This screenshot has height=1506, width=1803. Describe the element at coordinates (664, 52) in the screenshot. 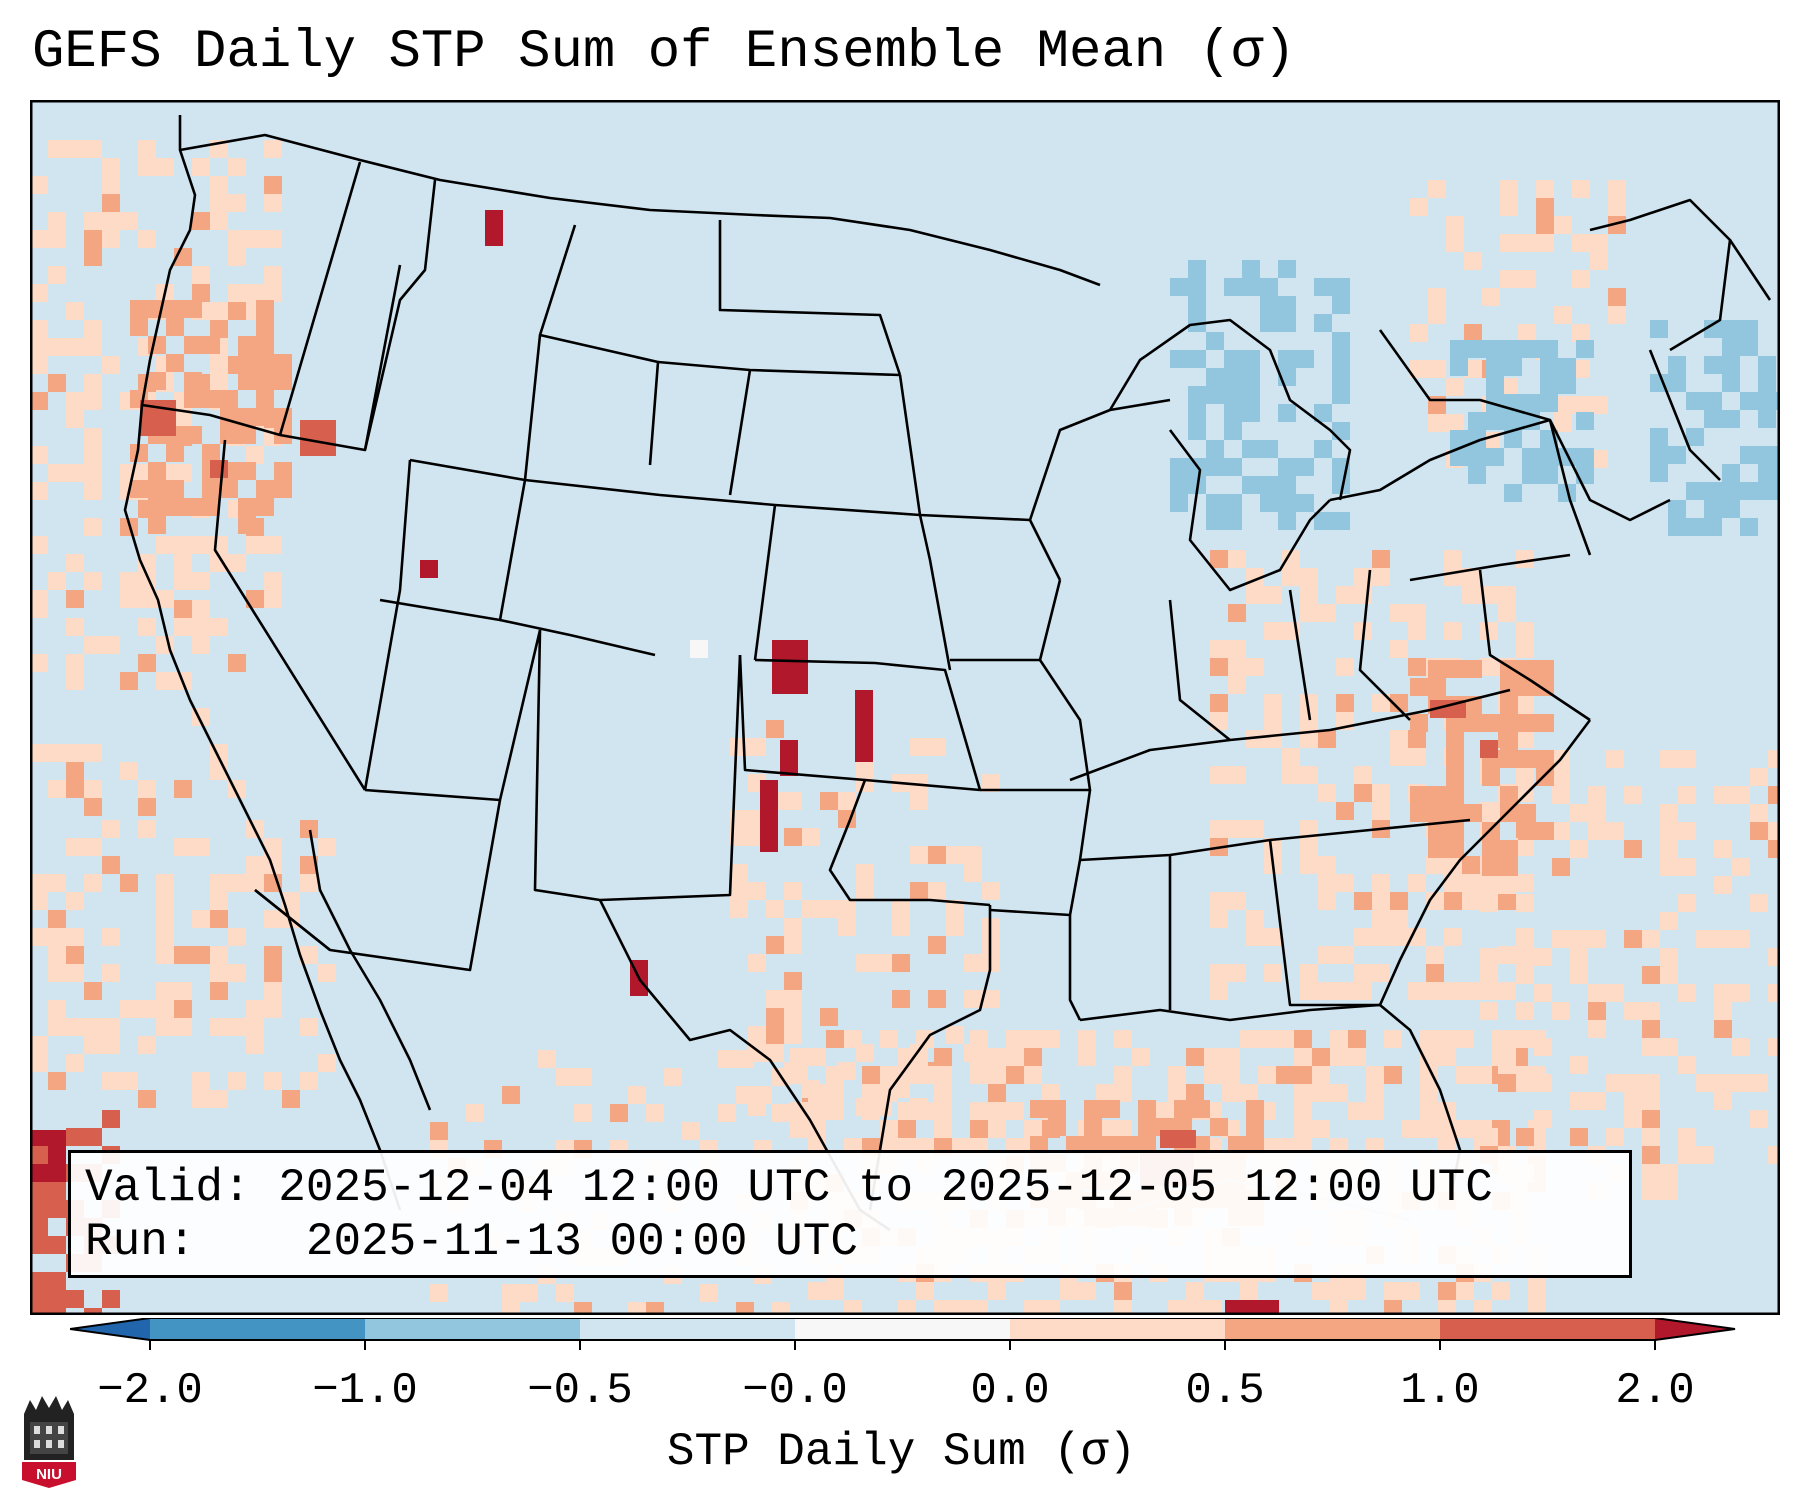

I see `map-title: GEFS Daily STP Sum of Ensemble Mean (σ)` at that location.